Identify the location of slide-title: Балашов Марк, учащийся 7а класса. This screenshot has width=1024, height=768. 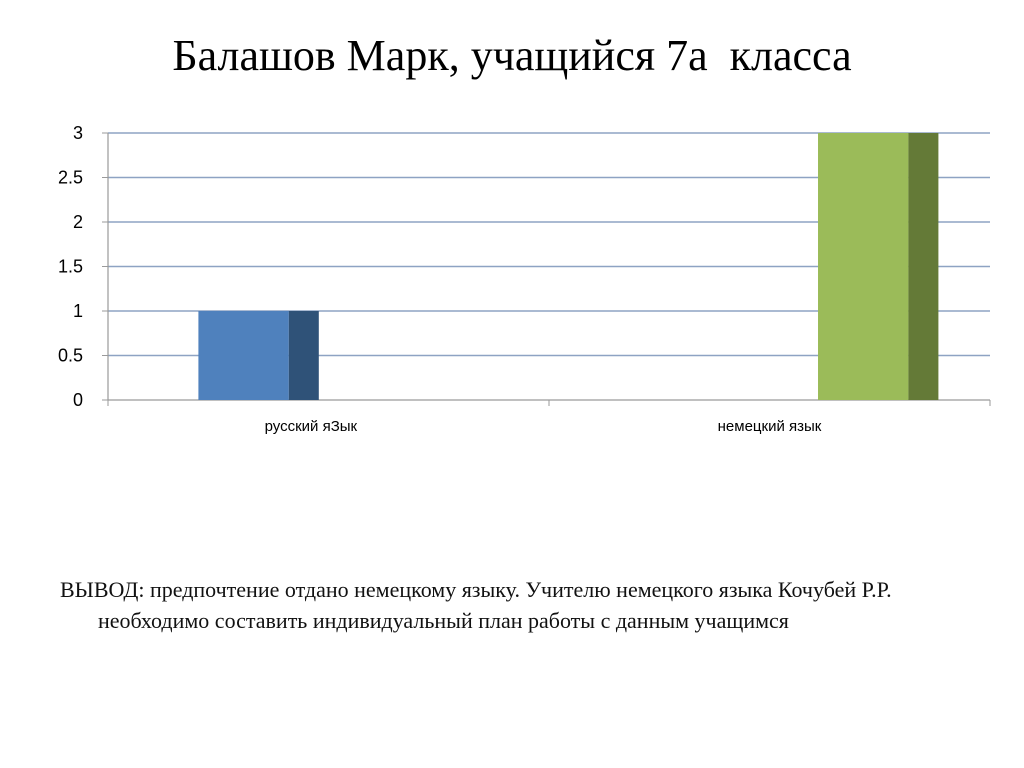
(512, 55).